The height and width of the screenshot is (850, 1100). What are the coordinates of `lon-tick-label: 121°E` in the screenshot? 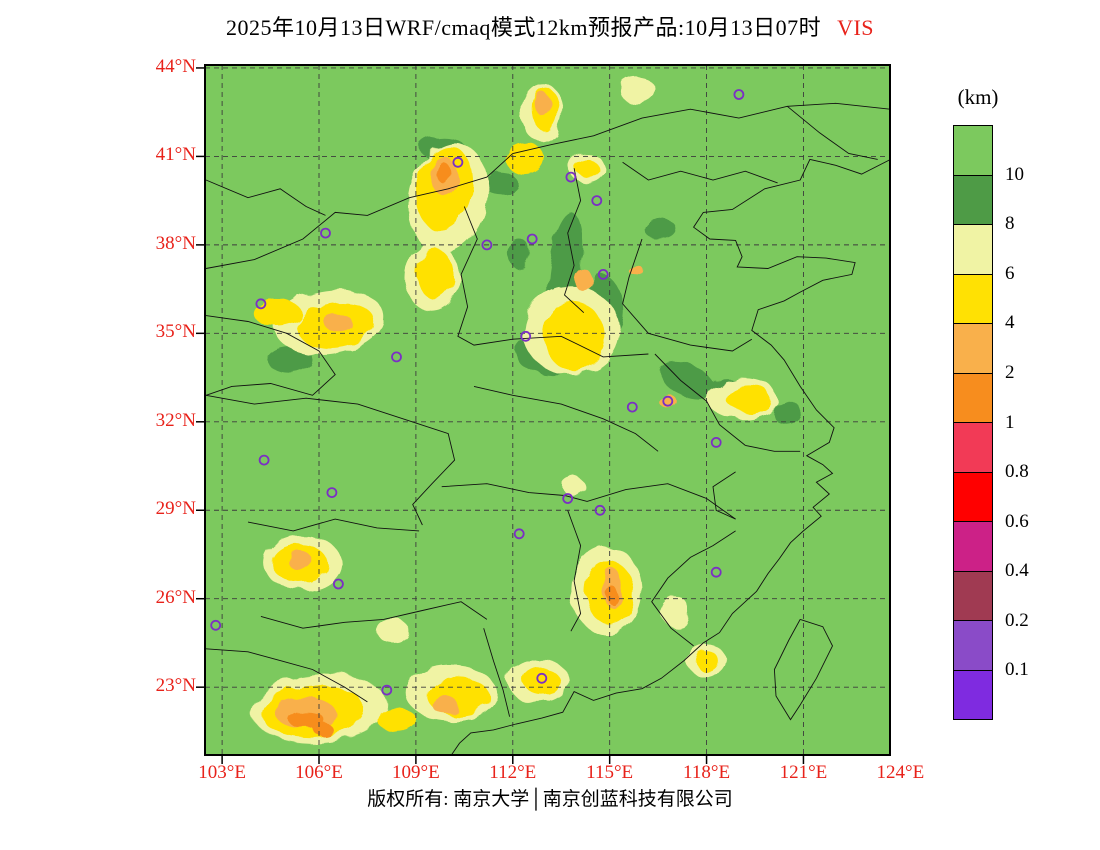 It's located at (803, 772).